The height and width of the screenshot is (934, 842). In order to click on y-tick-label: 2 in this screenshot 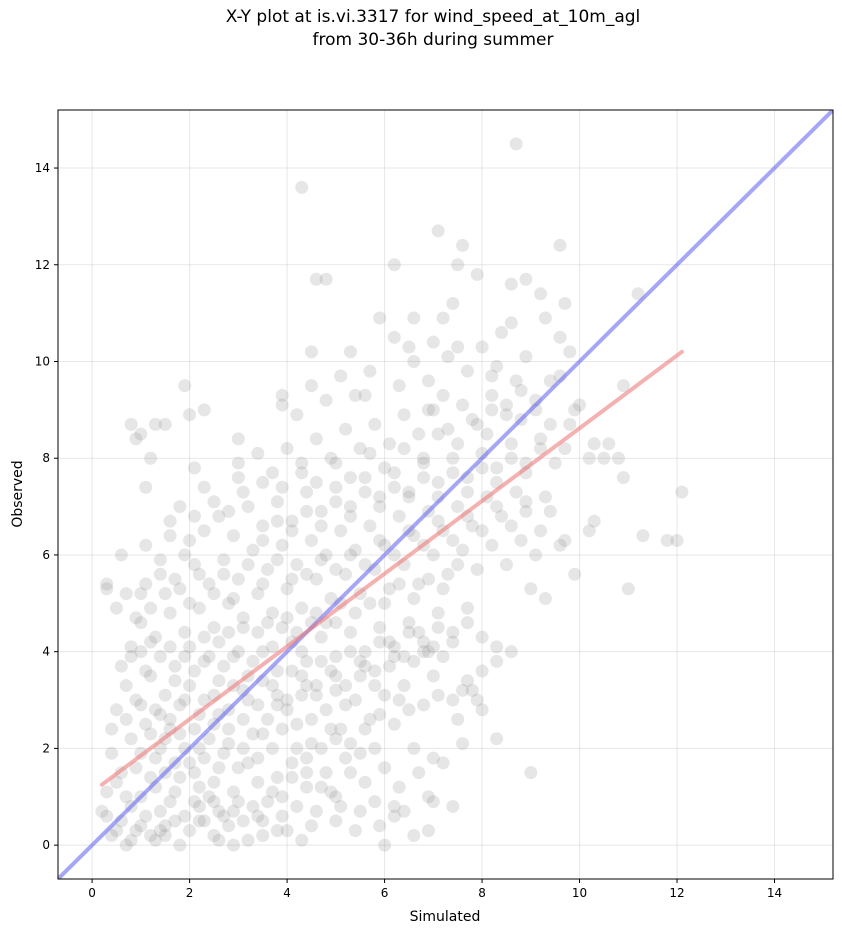, I will do `click(46, 748)`.